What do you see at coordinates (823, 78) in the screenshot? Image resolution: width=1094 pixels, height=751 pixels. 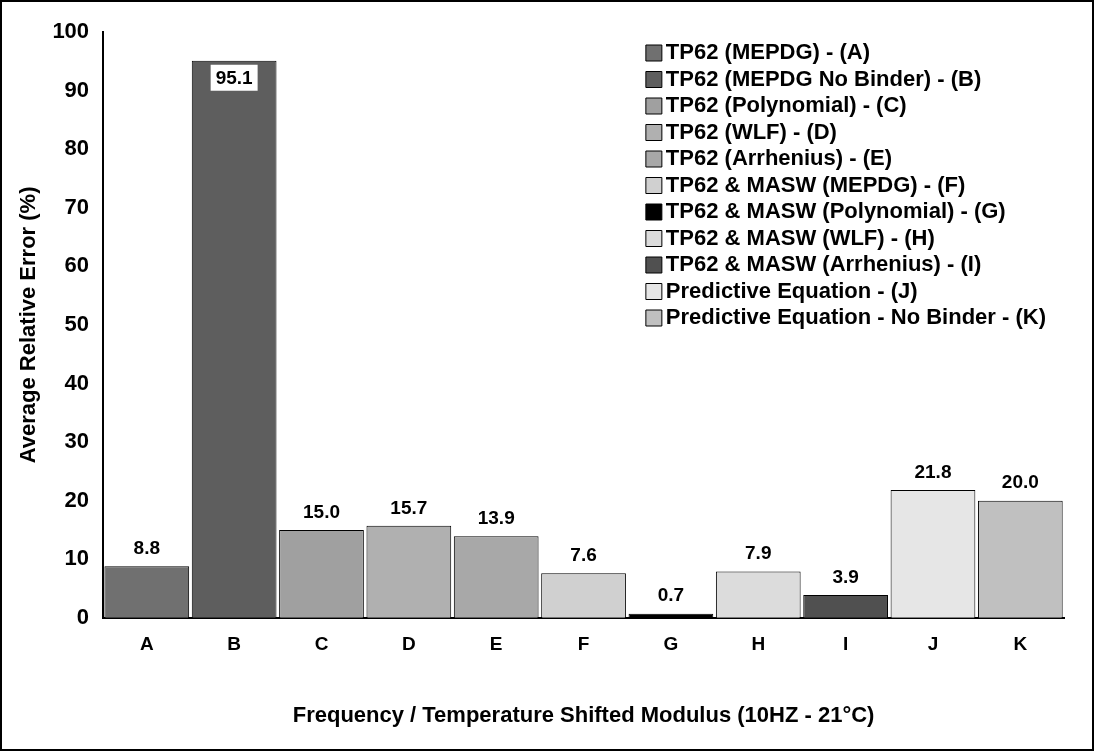 I see `legend-label: TP62 (MEPDG No Binder) - (B)` at bounding box center [823, 78].